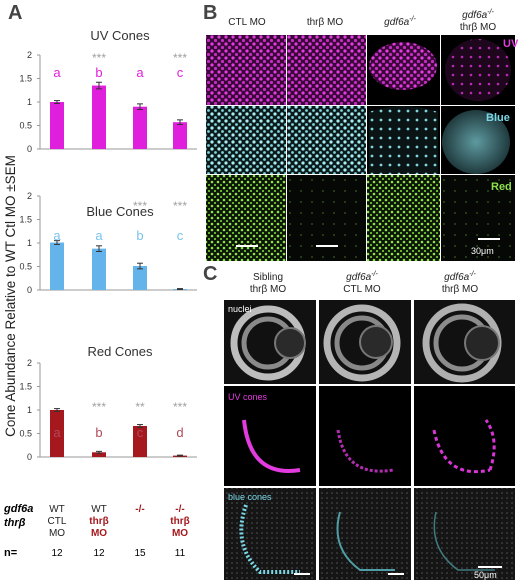 The height and width of the screenshot is (582, 520). Describe the element at coordinates (108, 403) in the screenshot. I see `chart-3: Red Cones 0 0.5 1 1.5 2 a *** b ** c *** d` at that location.